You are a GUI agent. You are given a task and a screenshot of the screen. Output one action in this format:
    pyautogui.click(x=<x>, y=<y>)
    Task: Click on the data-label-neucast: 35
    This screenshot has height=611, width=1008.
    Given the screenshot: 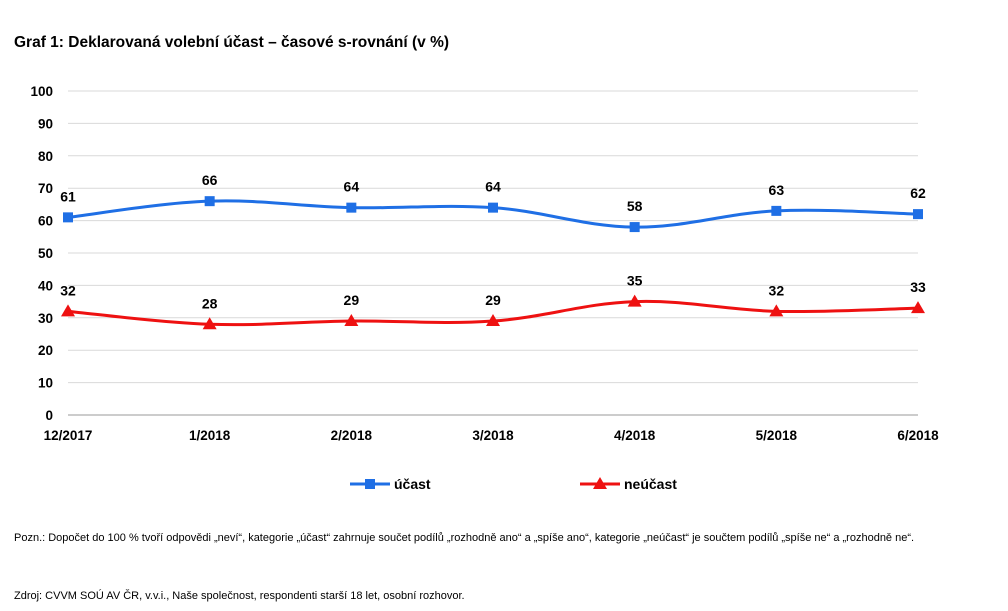 What is the action you would take?
    pyautogui.click(x=635, y=281)
    